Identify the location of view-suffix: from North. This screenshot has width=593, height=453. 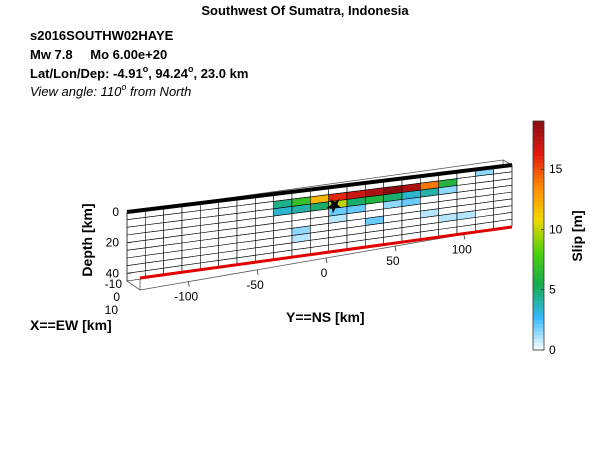
(158, 91).